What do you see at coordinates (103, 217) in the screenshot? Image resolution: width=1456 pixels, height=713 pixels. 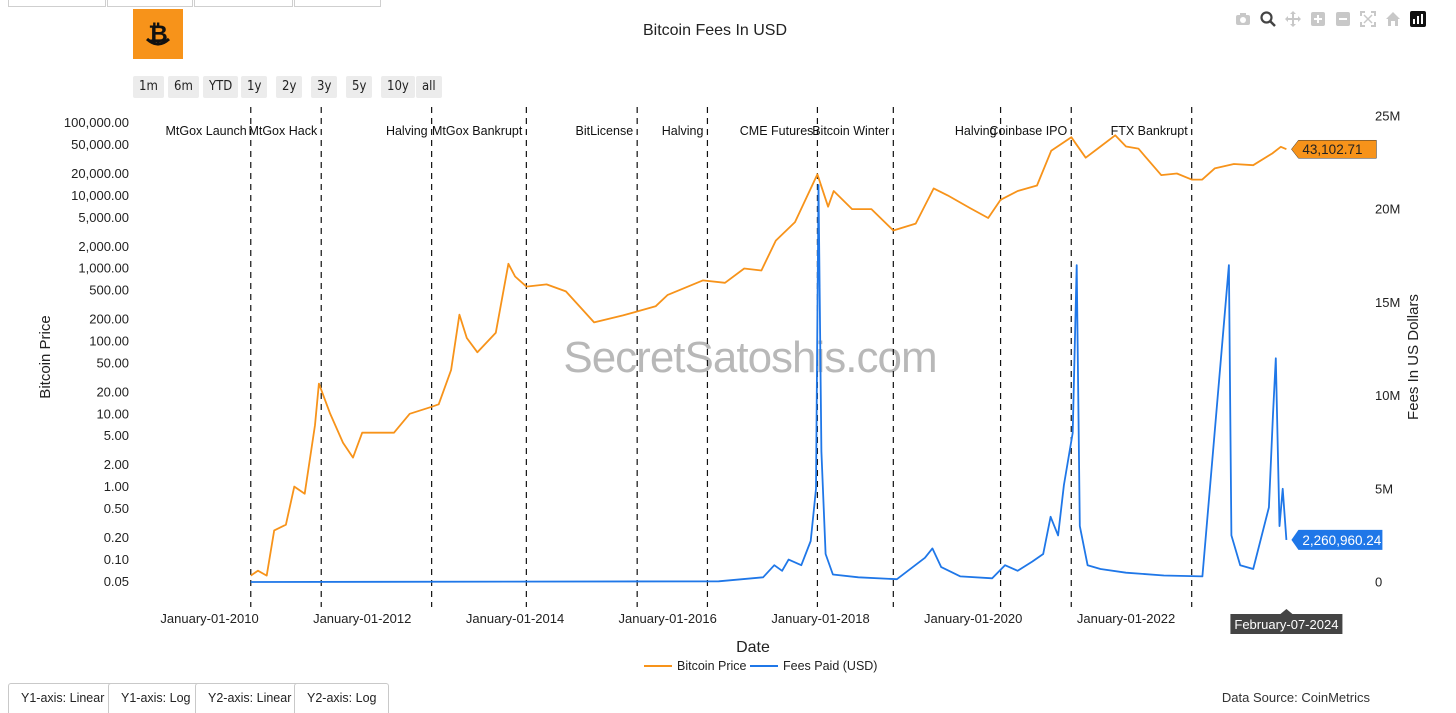 I see `y1-tick-label: 5,000.00` at bounding box center [103, 217].